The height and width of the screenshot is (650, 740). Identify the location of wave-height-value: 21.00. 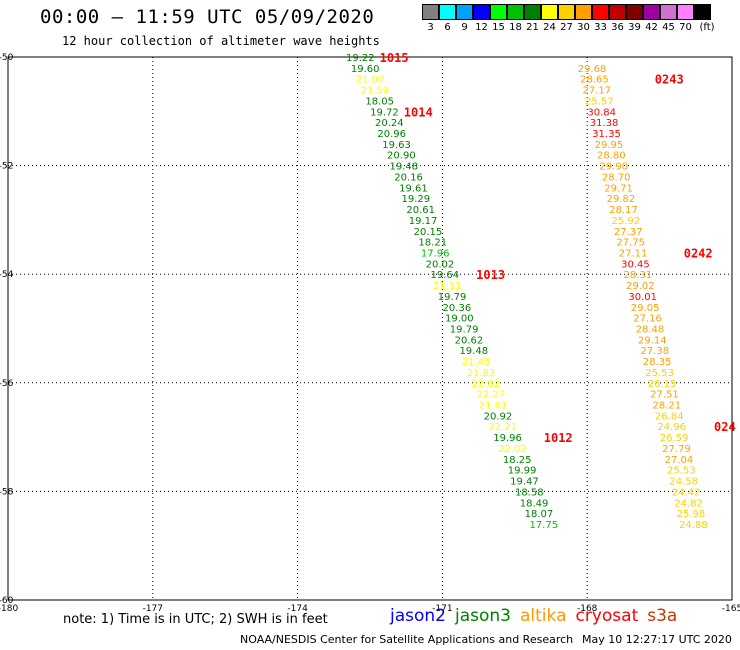
(370, 80).